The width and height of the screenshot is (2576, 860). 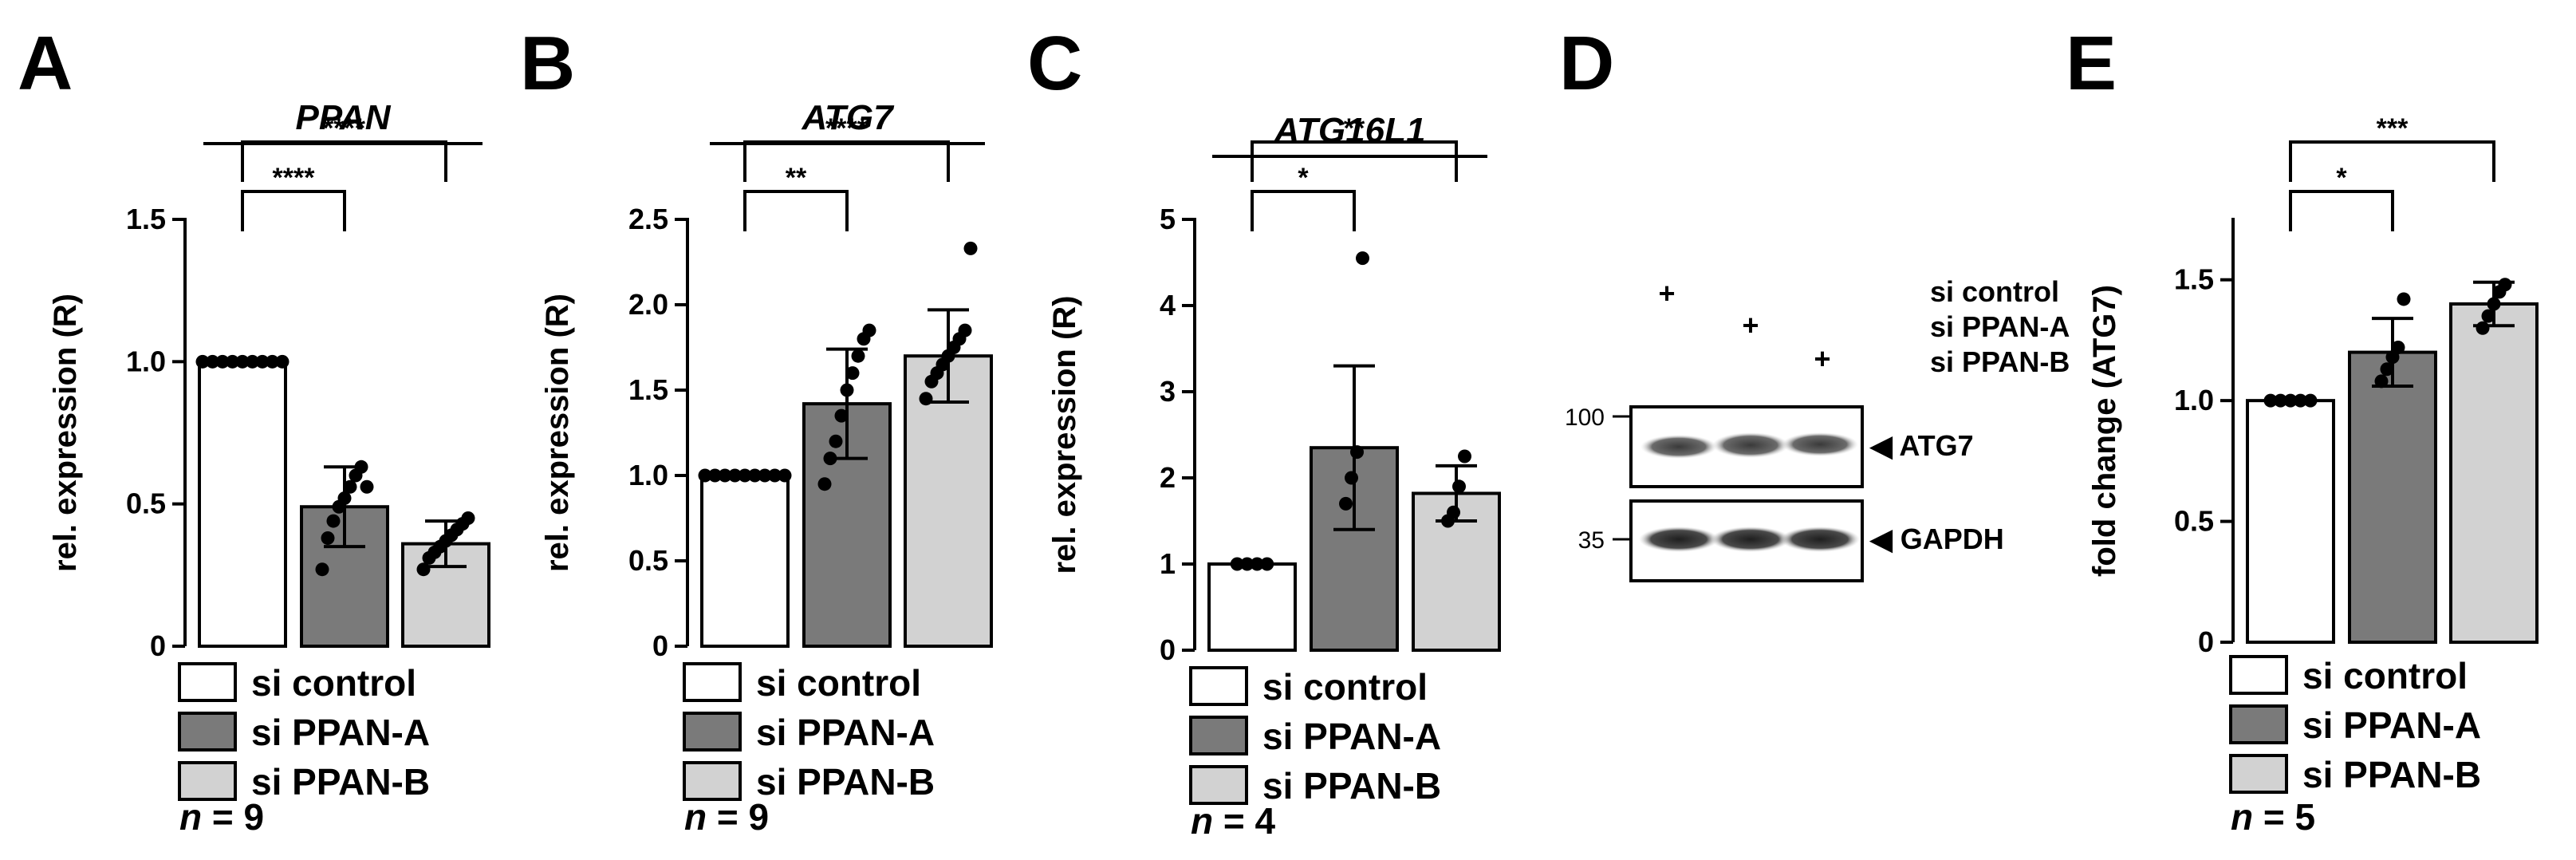 I want to click on blot-condition-3: si PPAN-B, so click(x=2000, y=361).